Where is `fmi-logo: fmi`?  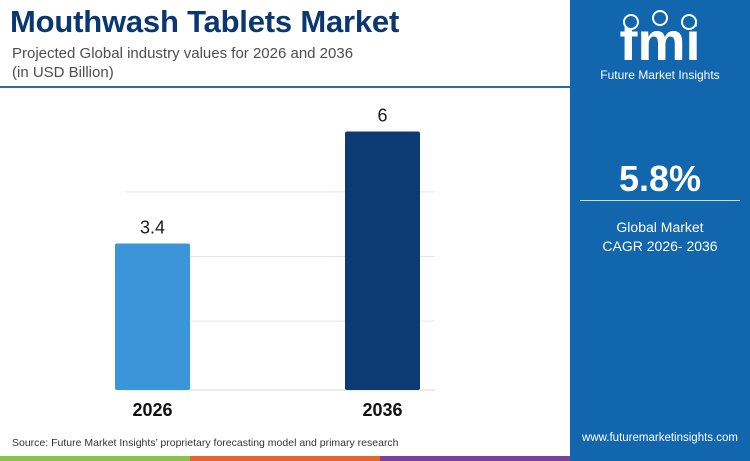
fmi-logo: fmi is located at coordinates (660, 39).